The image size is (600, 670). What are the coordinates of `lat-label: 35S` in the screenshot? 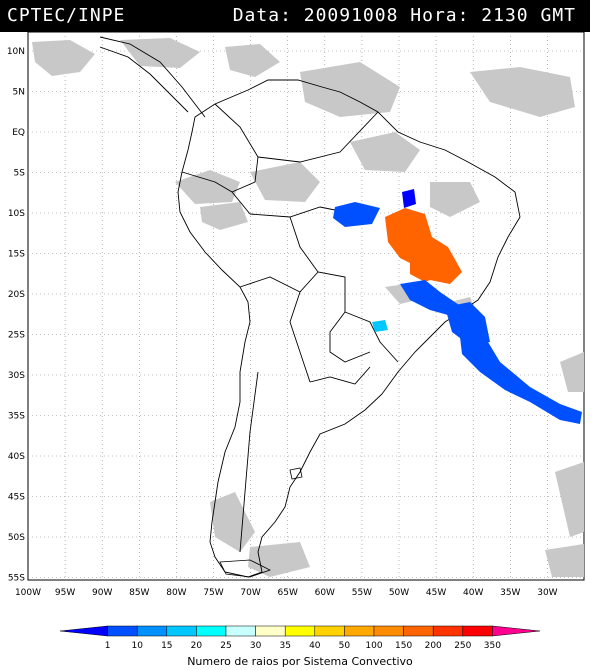 It's located at (16, 417).